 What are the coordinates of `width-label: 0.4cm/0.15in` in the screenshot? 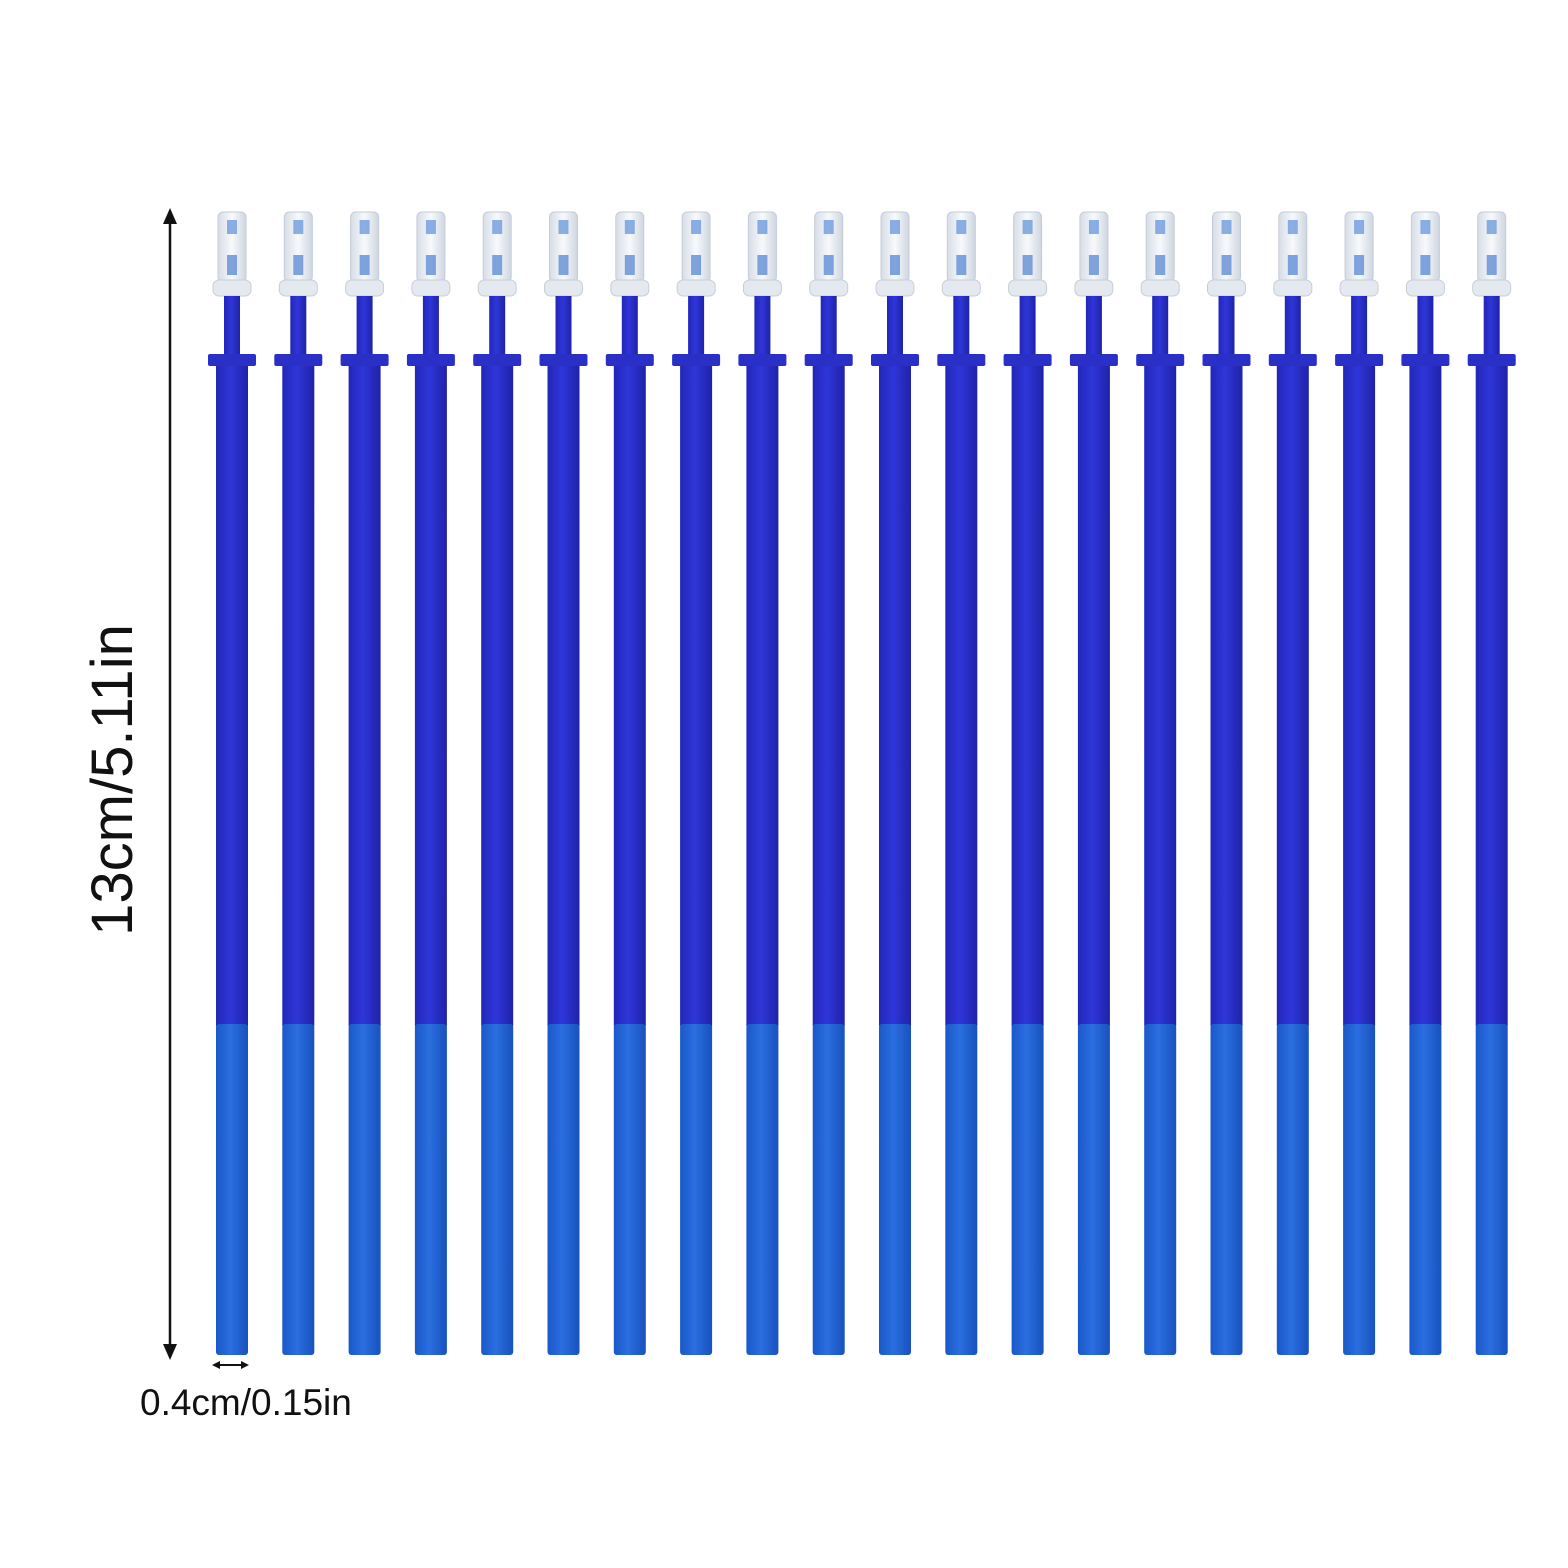 It's located at (246, 1402).